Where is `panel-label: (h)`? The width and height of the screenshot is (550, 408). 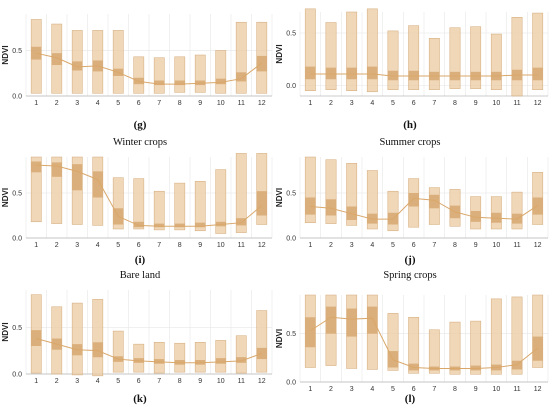 panel-label: (h) is located at coordinates (410, 125).